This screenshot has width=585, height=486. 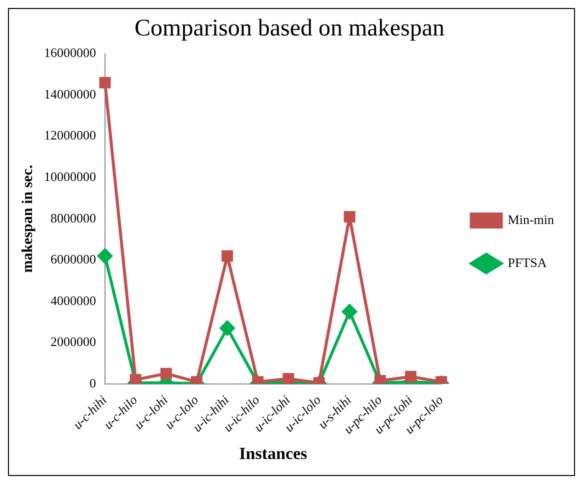 What do you see at coordinates (289, 29) in the screenshot?
I see `chart-title: Comparison based on makespan` at bounding box center [289, 29].